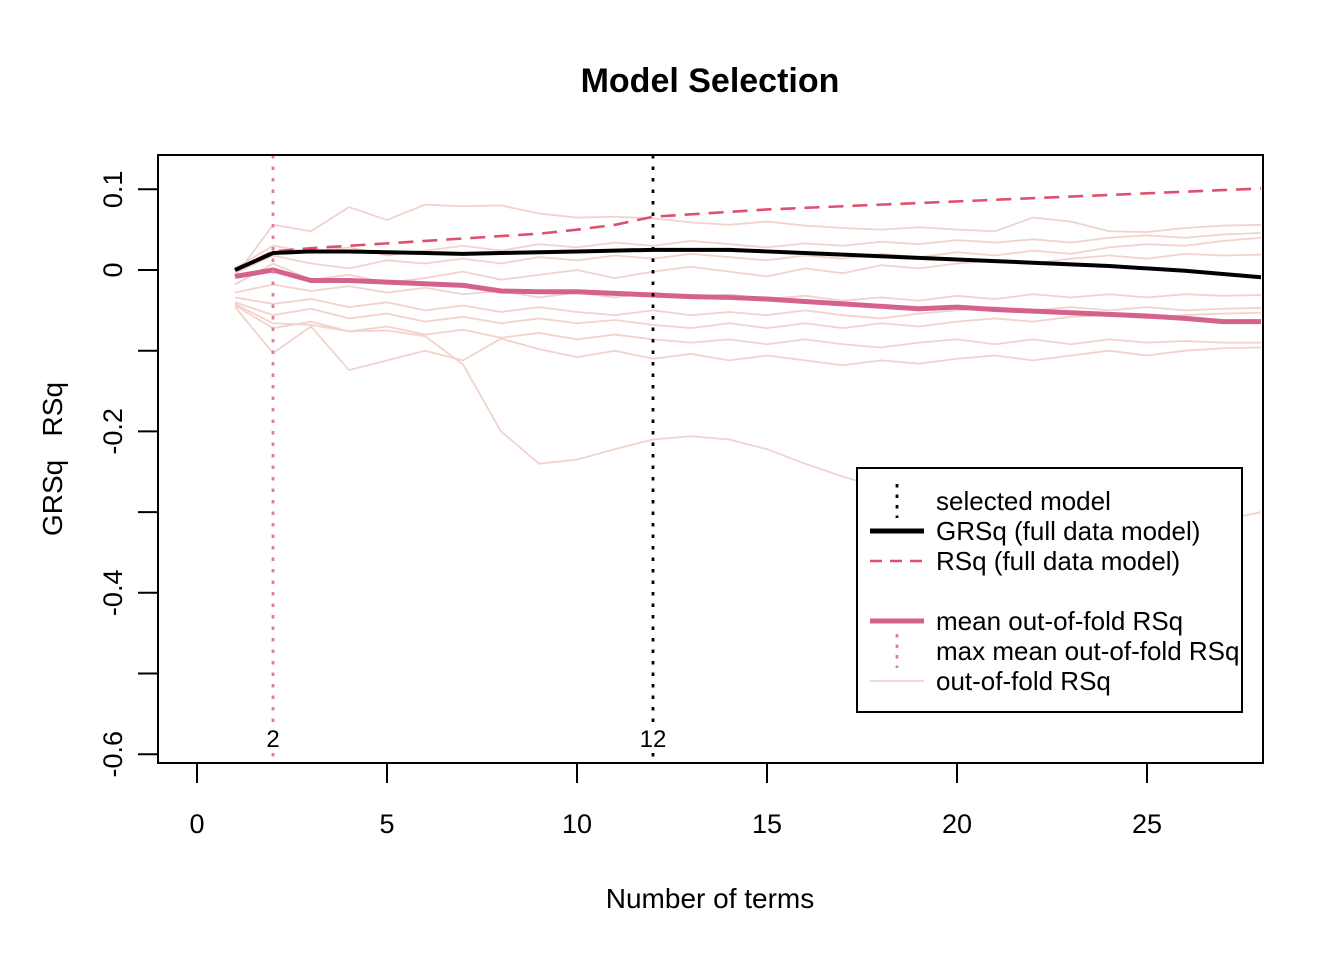 This screenshot has height=965, width=1344. Describe the element at coordinates (1023, 681) in the screenshot. I see `legend-label: out-of-fold RSq` at that location.